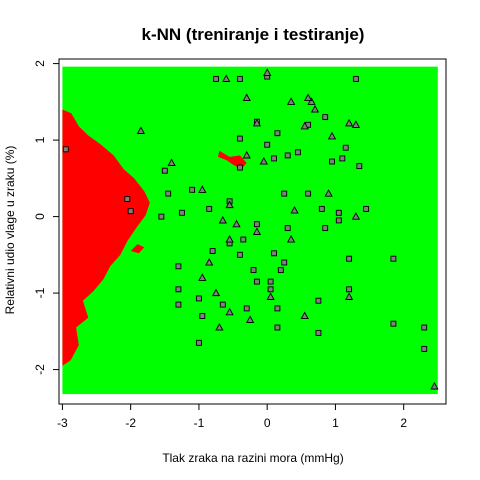 Image resolution: width=480 pixels, height=480 pixels. I want to click on y-tick-label-2: 0, so click(40, 216).